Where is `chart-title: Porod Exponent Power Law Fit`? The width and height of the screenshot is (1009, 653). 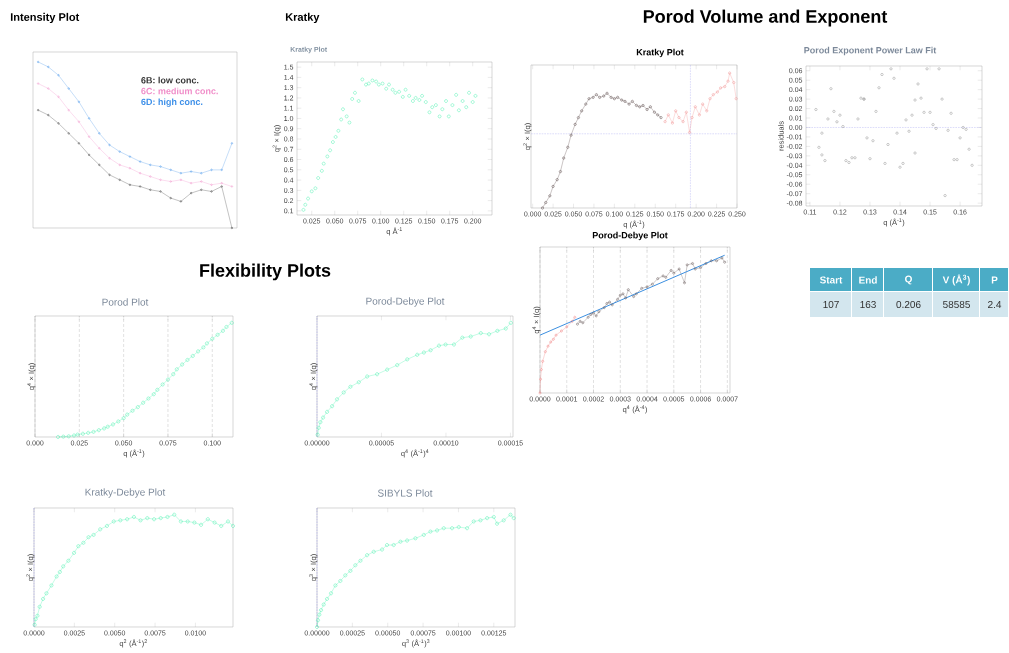
chart-title: Porod Exponent Power Law Fit is located at coordinates (870, 51).